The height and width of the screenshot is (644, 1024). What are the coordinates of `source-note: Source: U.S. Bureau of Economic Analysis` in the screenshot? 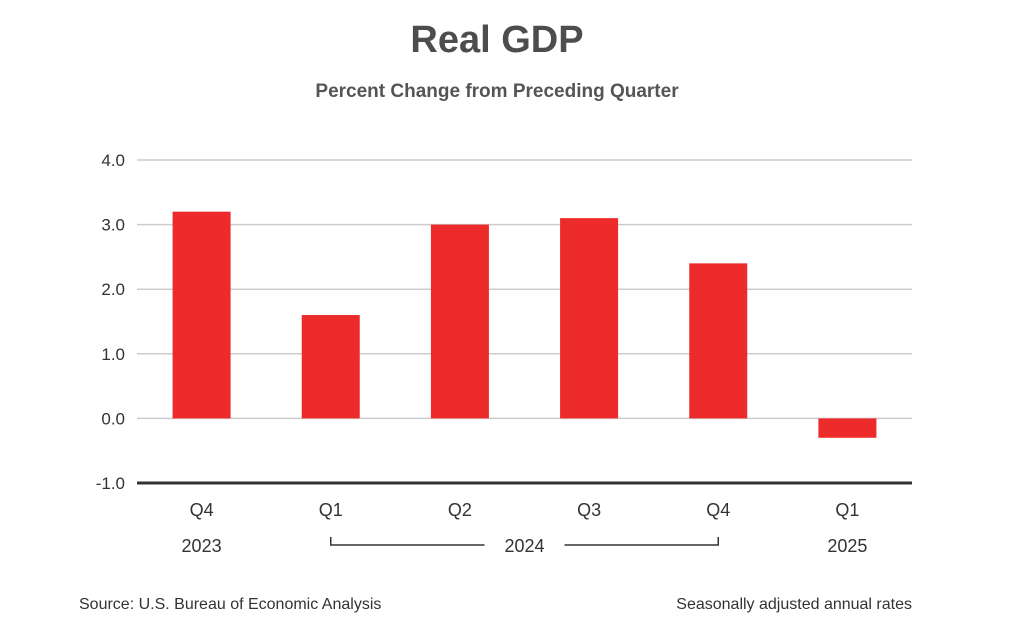 It's located at (230, 604).